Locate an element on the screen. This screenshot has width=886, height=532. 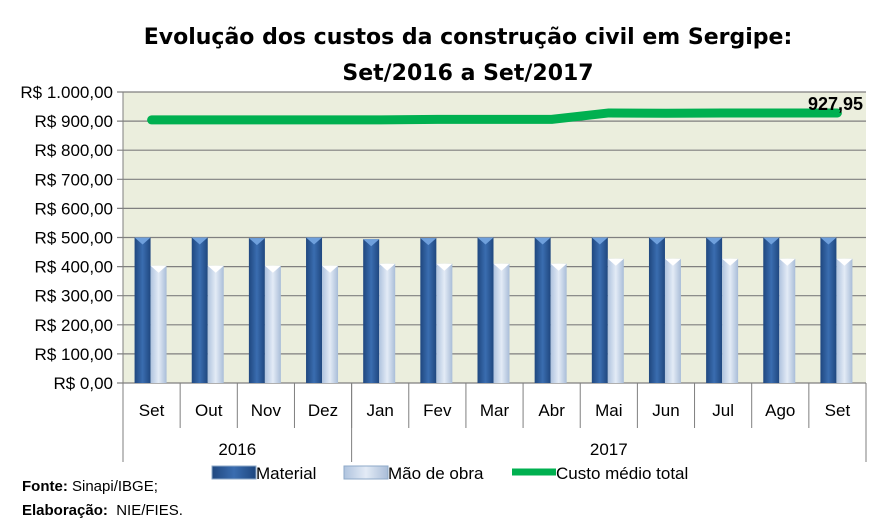
series-line-custo-medio is located at coordinates (494, 116).